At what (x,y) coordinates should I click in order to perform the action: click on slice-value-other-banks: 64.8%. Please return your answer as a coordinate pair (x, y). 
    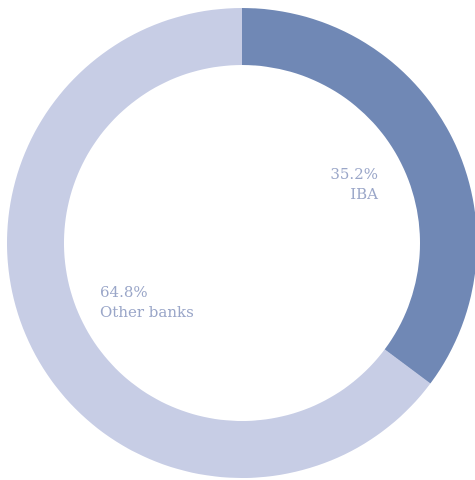
    Looking at the image, I should click on (124, 292).